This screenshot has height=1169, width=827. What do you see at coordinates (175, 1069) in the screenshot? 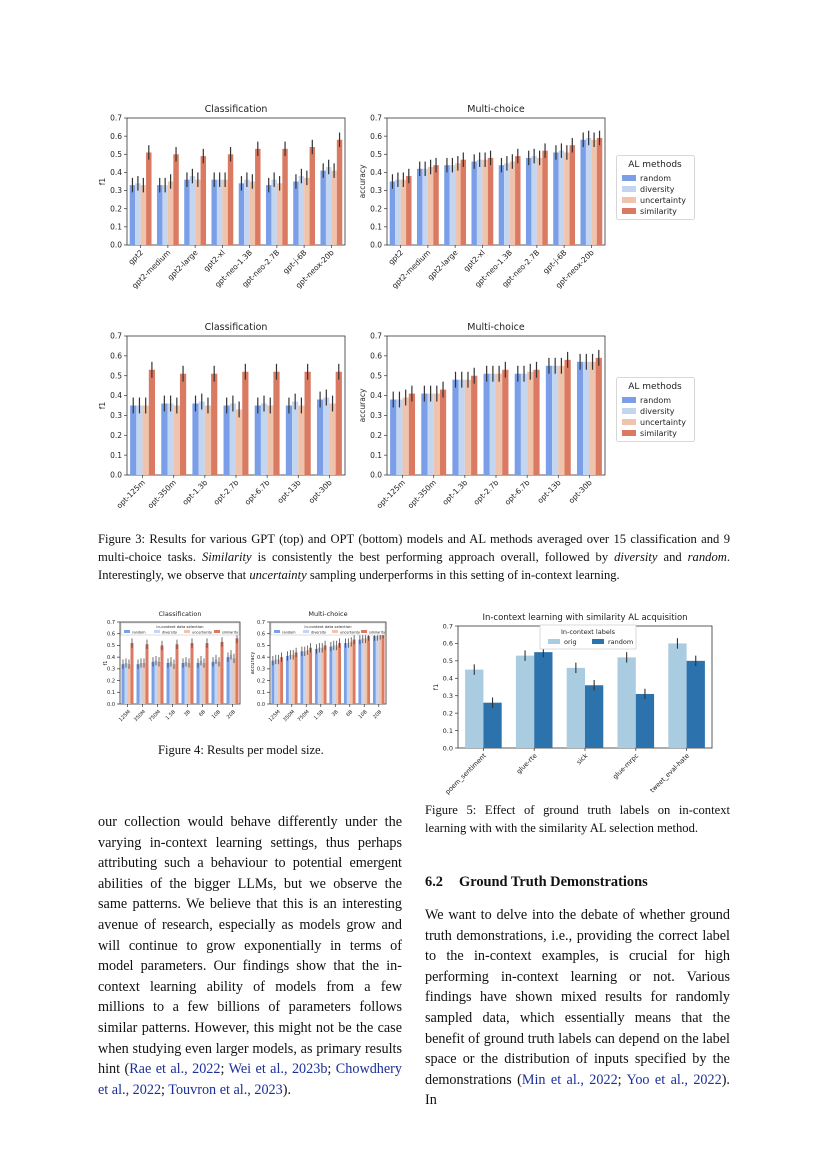
I see `citation-rae: Rae et al., 2022` at bounding box center [175, 1069].